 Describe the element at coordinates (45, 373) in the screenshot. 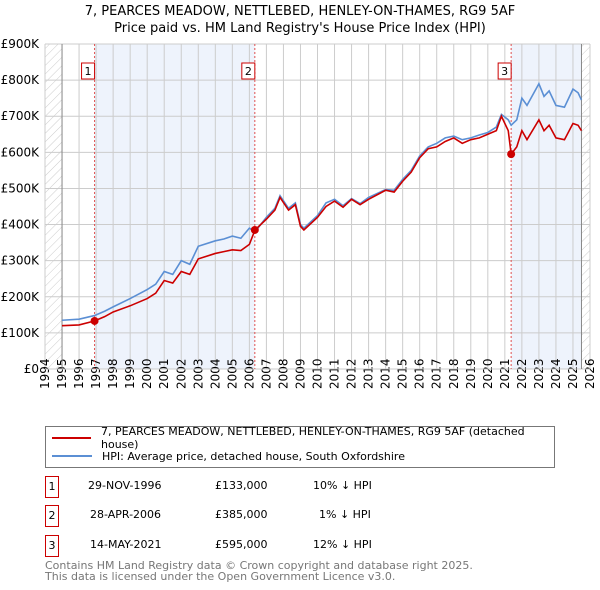

I see `x-tick-label: 1994` at that location.